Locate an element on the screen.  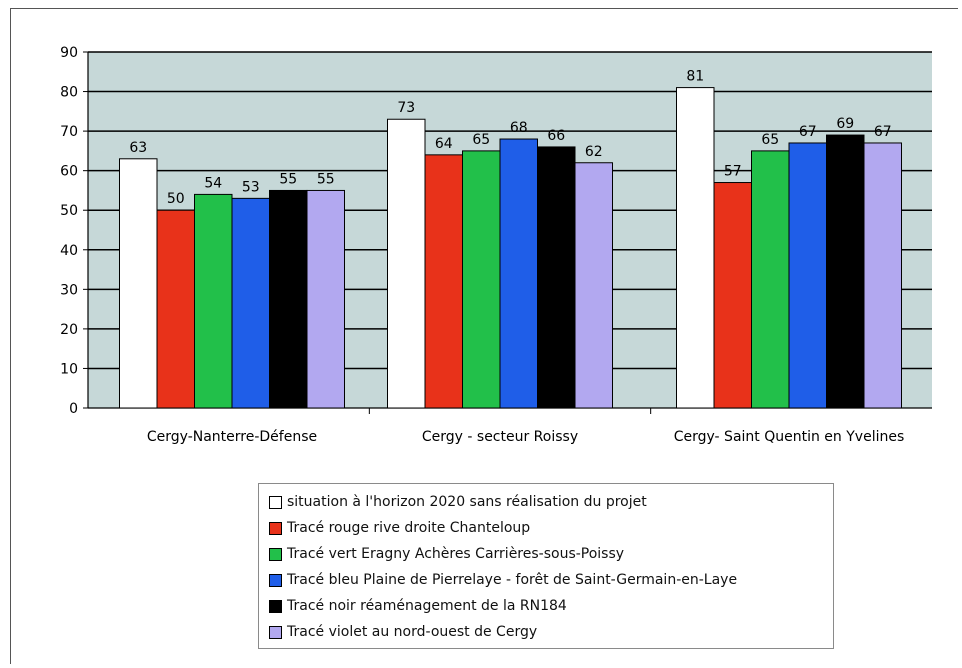
legend-item: Tracé violet au nord-ouest de Cergy is located at coordinates (551, 632).